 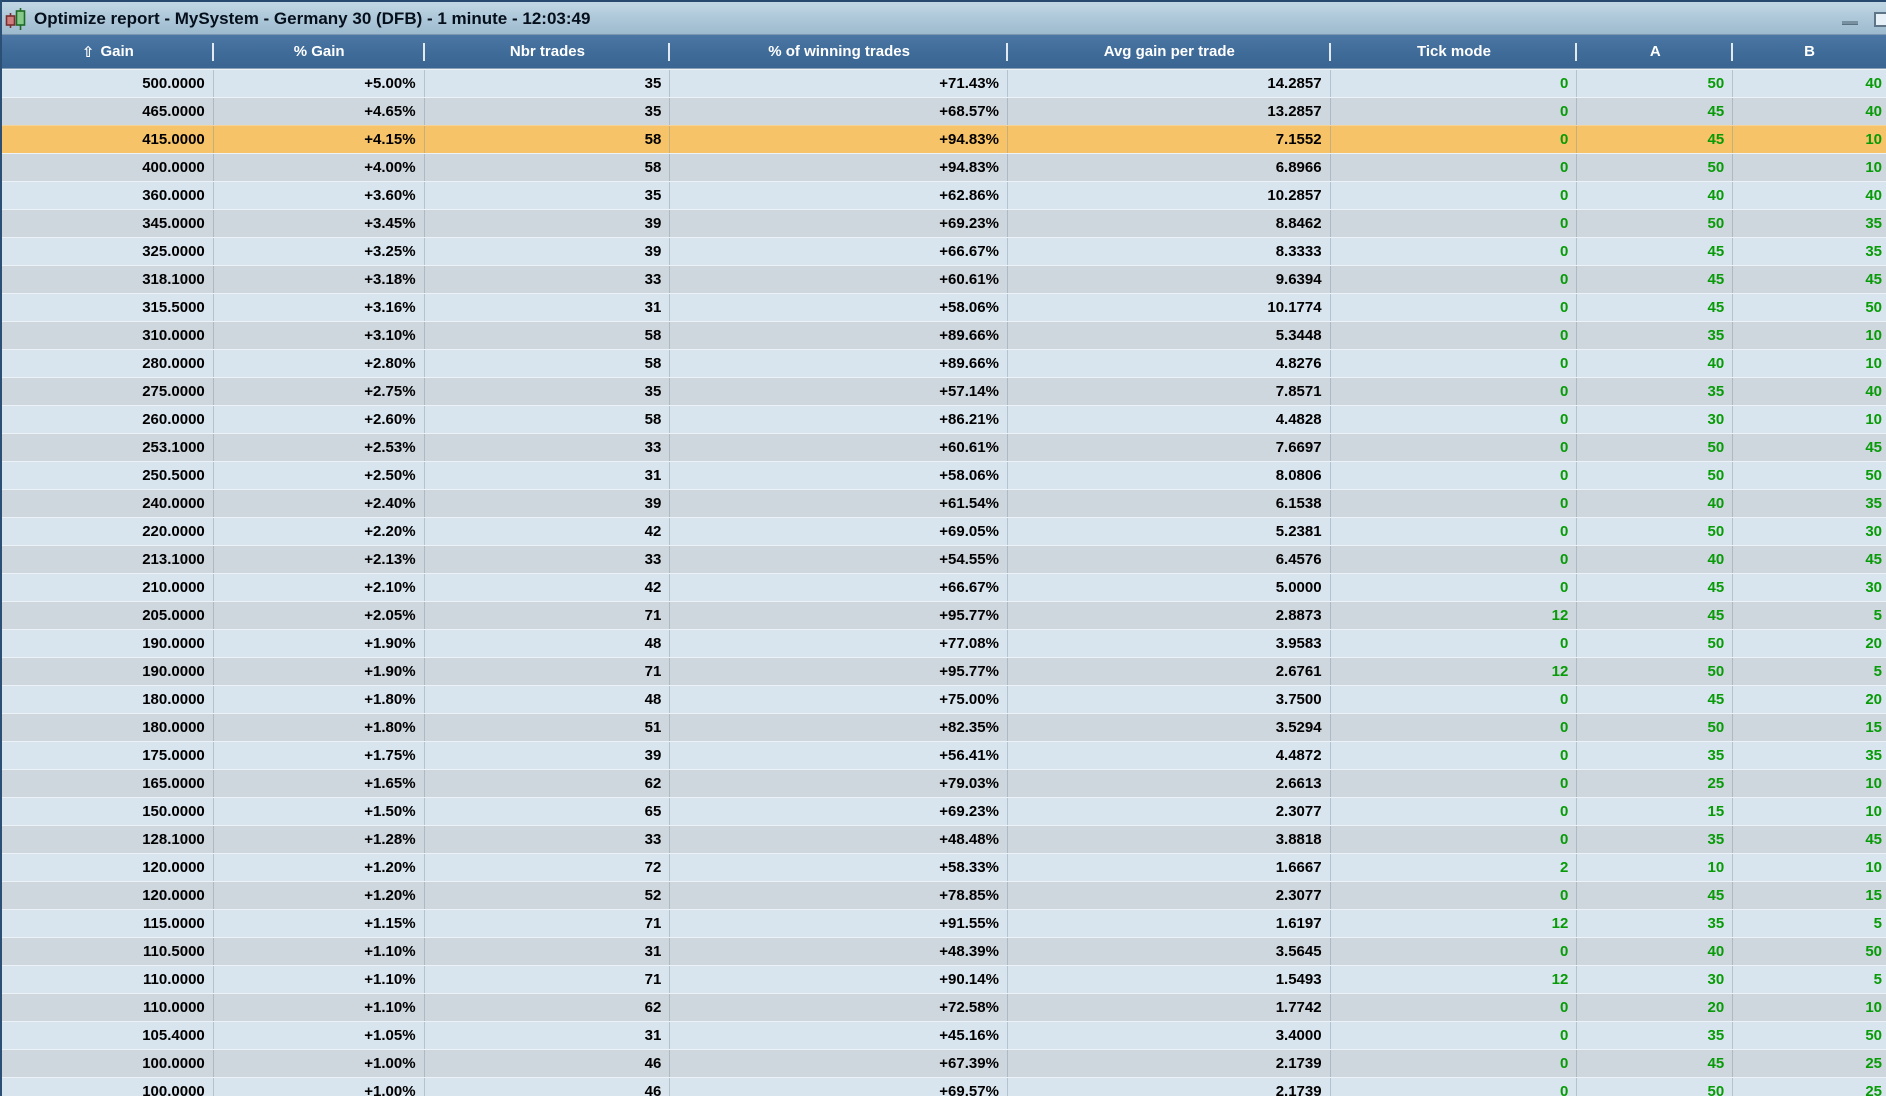 I want to click on cell-avg_gain: 5.3448, so click(x=1169, y=335).